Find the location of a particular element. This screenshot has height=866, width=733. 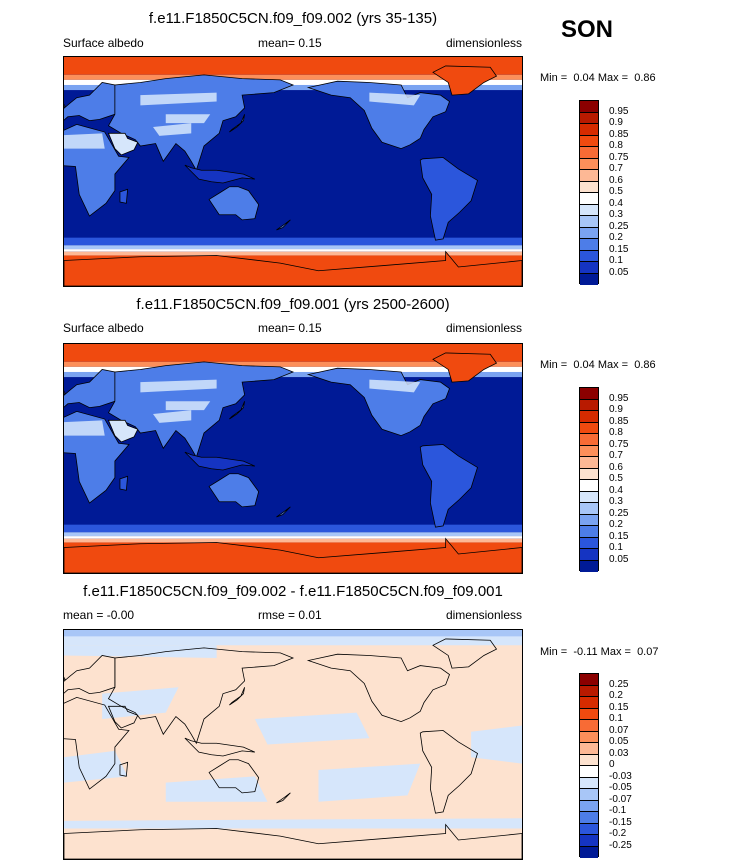

indonesia-landmass is located at coordinates (220, 174).